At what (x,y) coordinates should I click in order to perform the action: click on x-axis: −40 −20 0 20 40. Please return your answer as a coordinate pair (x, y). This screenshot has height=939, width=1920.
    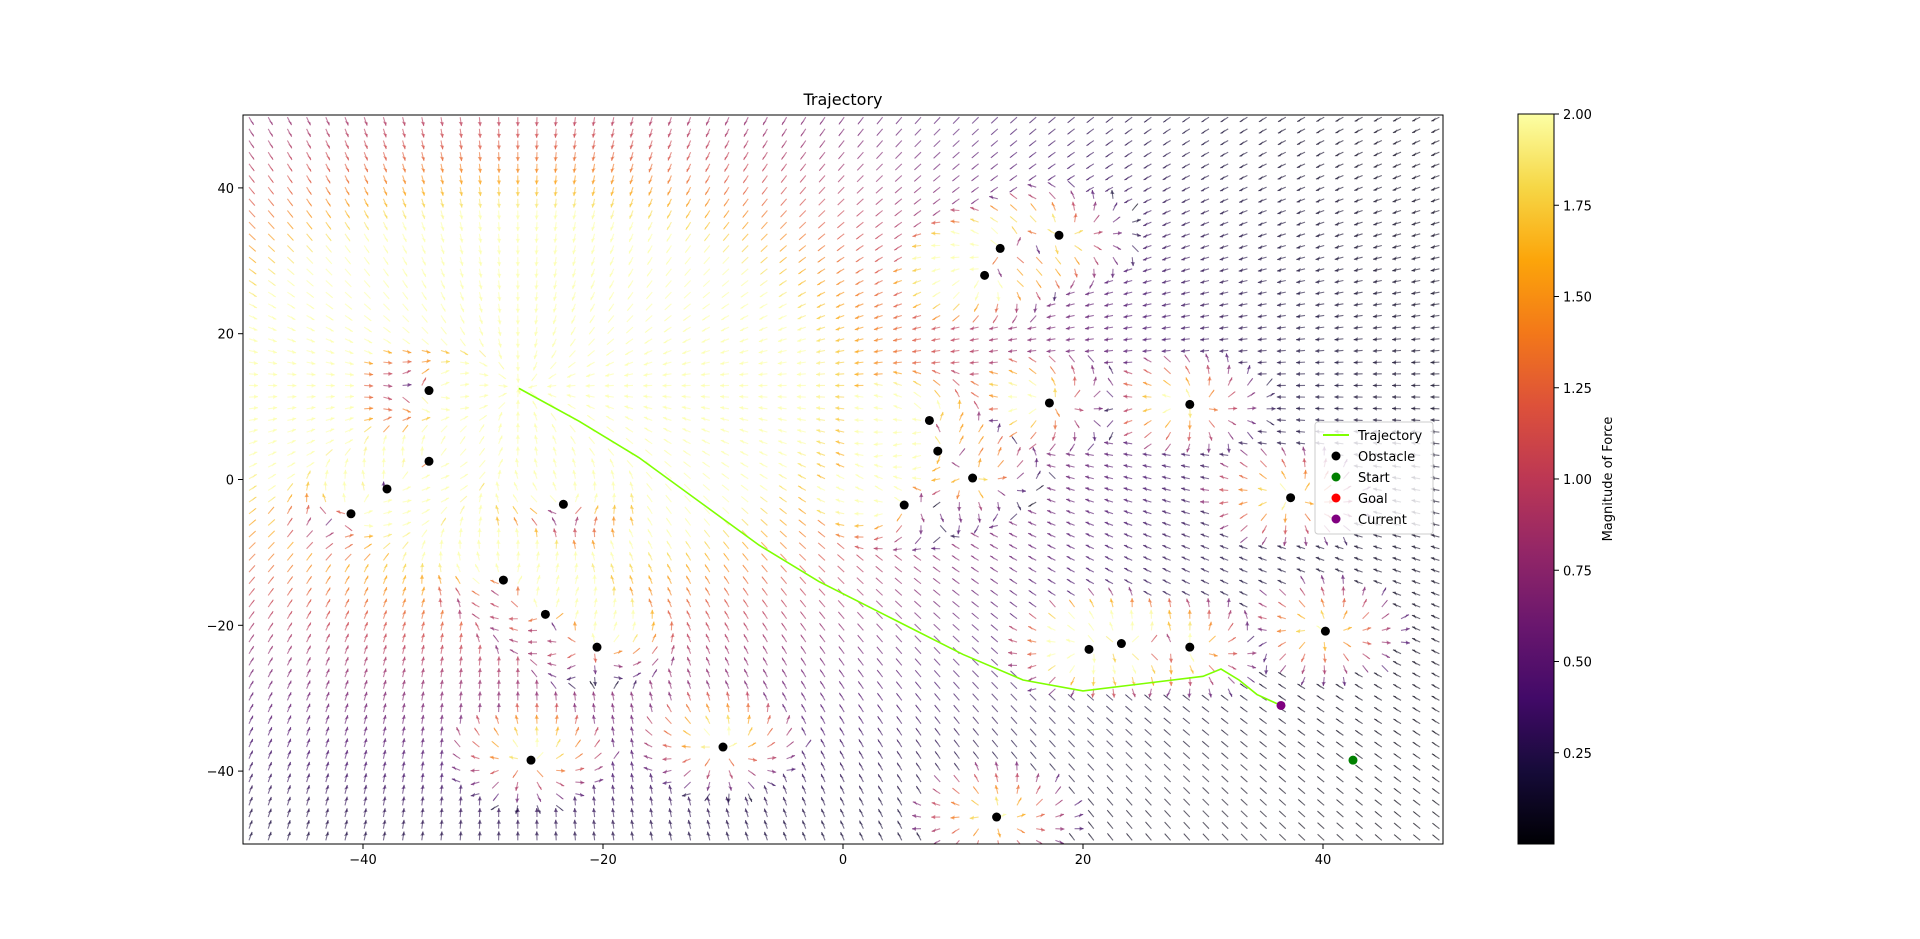
    Looking at the image, I should click on (840, 856).